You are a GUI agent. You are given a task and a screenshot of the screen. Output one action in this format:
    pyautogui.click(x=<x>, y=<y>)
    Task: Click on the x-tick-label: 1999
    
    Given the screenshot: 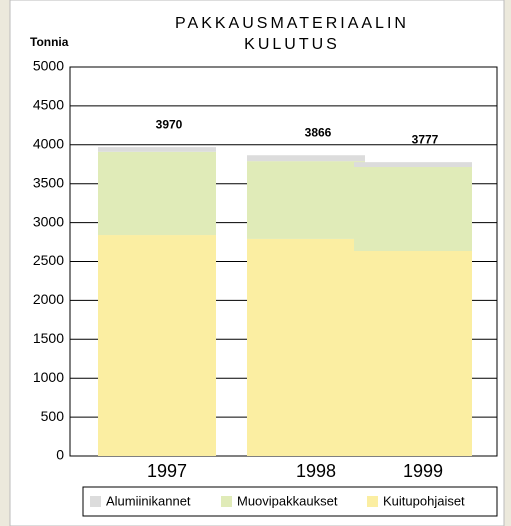 What is the action you would take?
    pyautogui.click(x=423, y=471)
    